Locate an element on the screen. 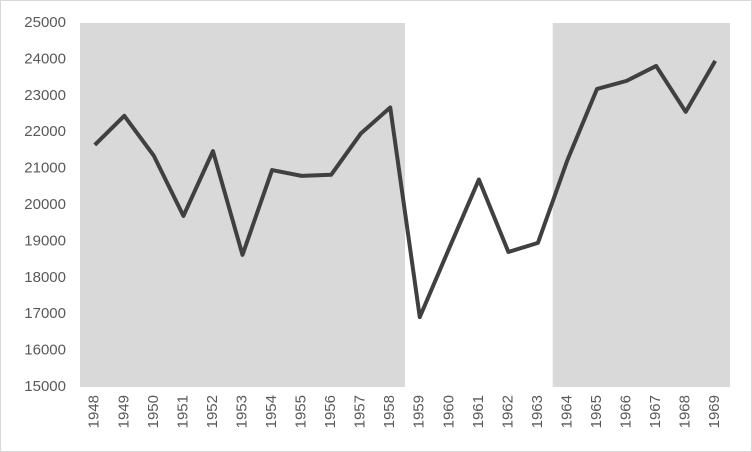 Image resolution: width=752 pixels, height=452 pixels. x-tick-label: 1967 is located at coordinates (655, 411).